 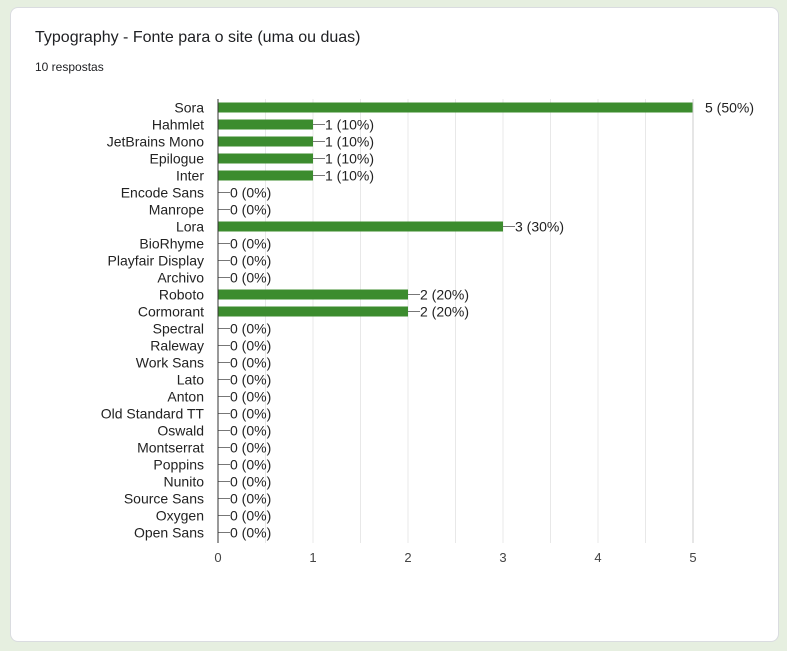 I want to click on category-label: Roboto, so click(x=181, y=295).